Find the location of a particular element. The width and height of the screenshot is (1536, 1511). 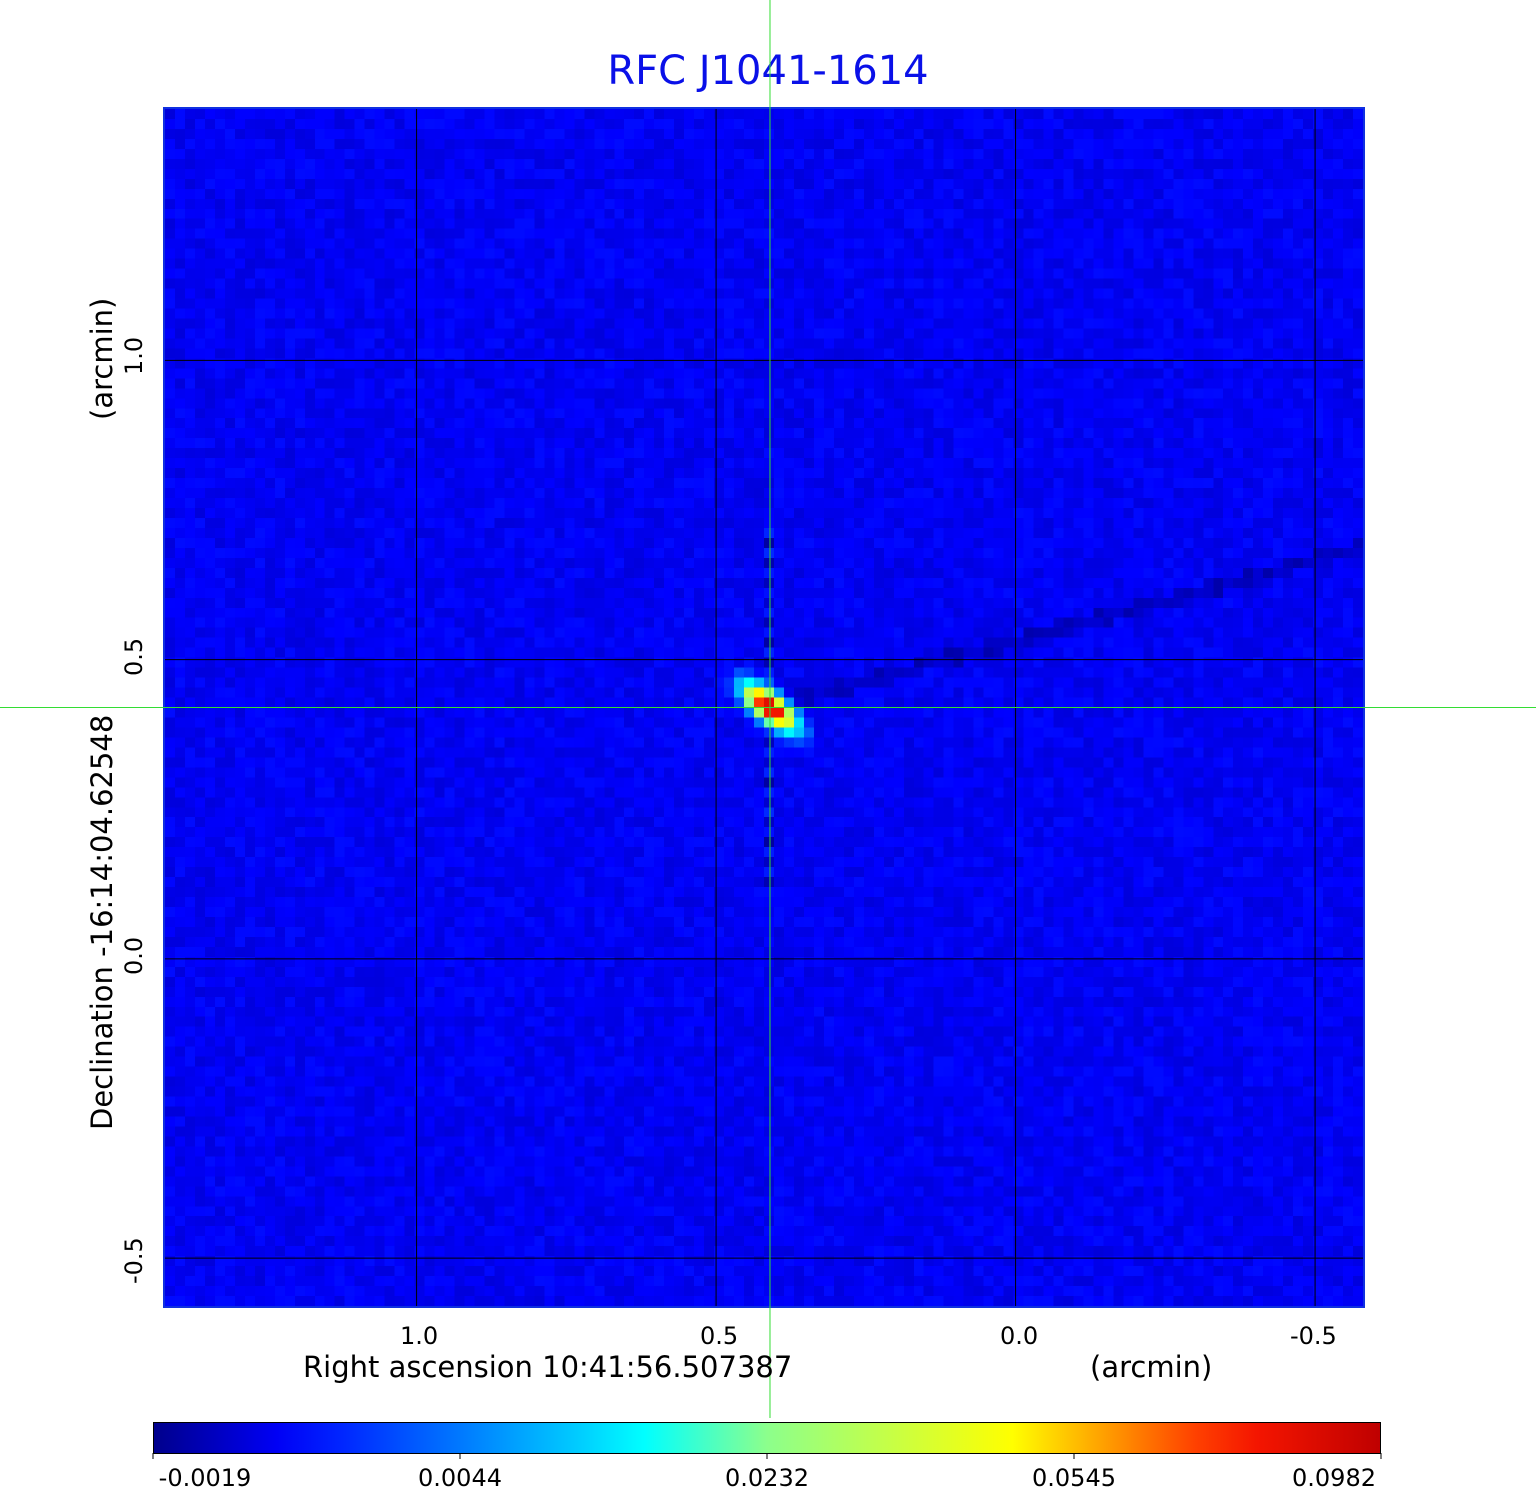

colorbar is located at coordinates (767, 1438).